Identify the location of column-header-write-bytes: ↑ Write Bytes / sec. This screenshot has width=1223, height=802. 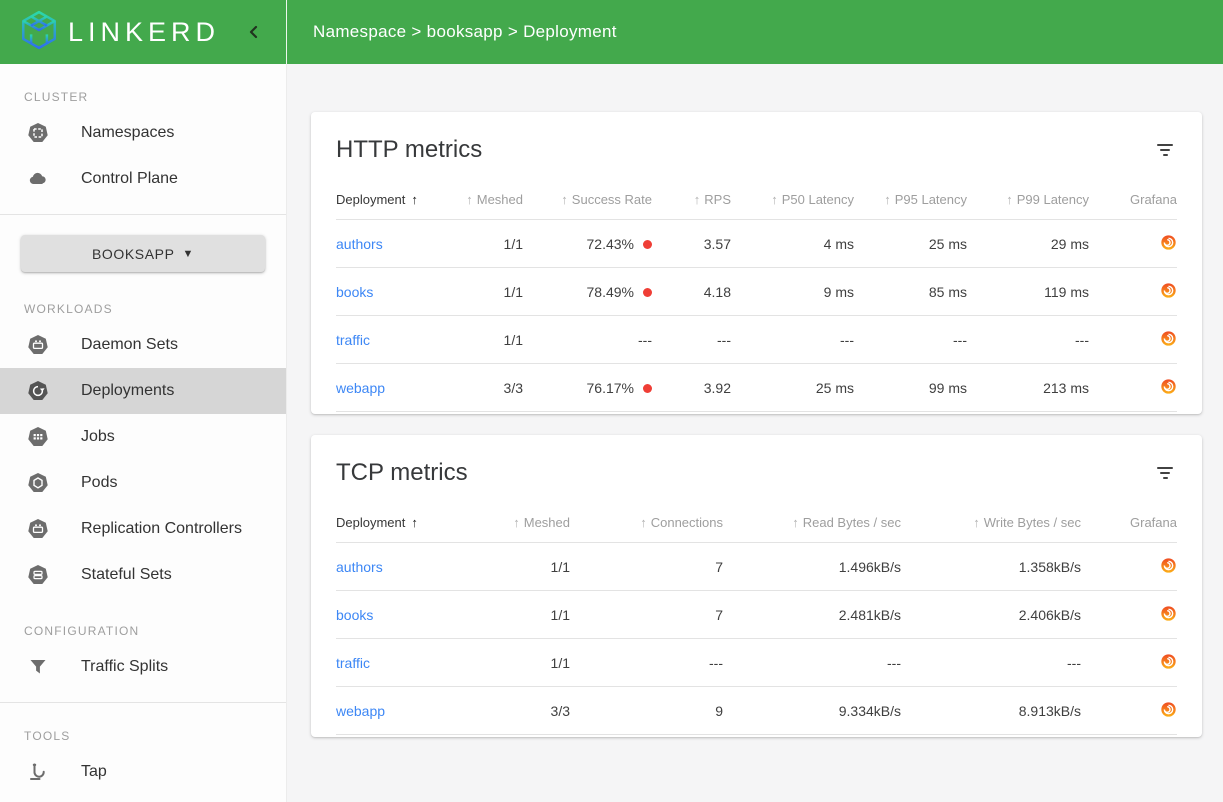
(1027, 522).